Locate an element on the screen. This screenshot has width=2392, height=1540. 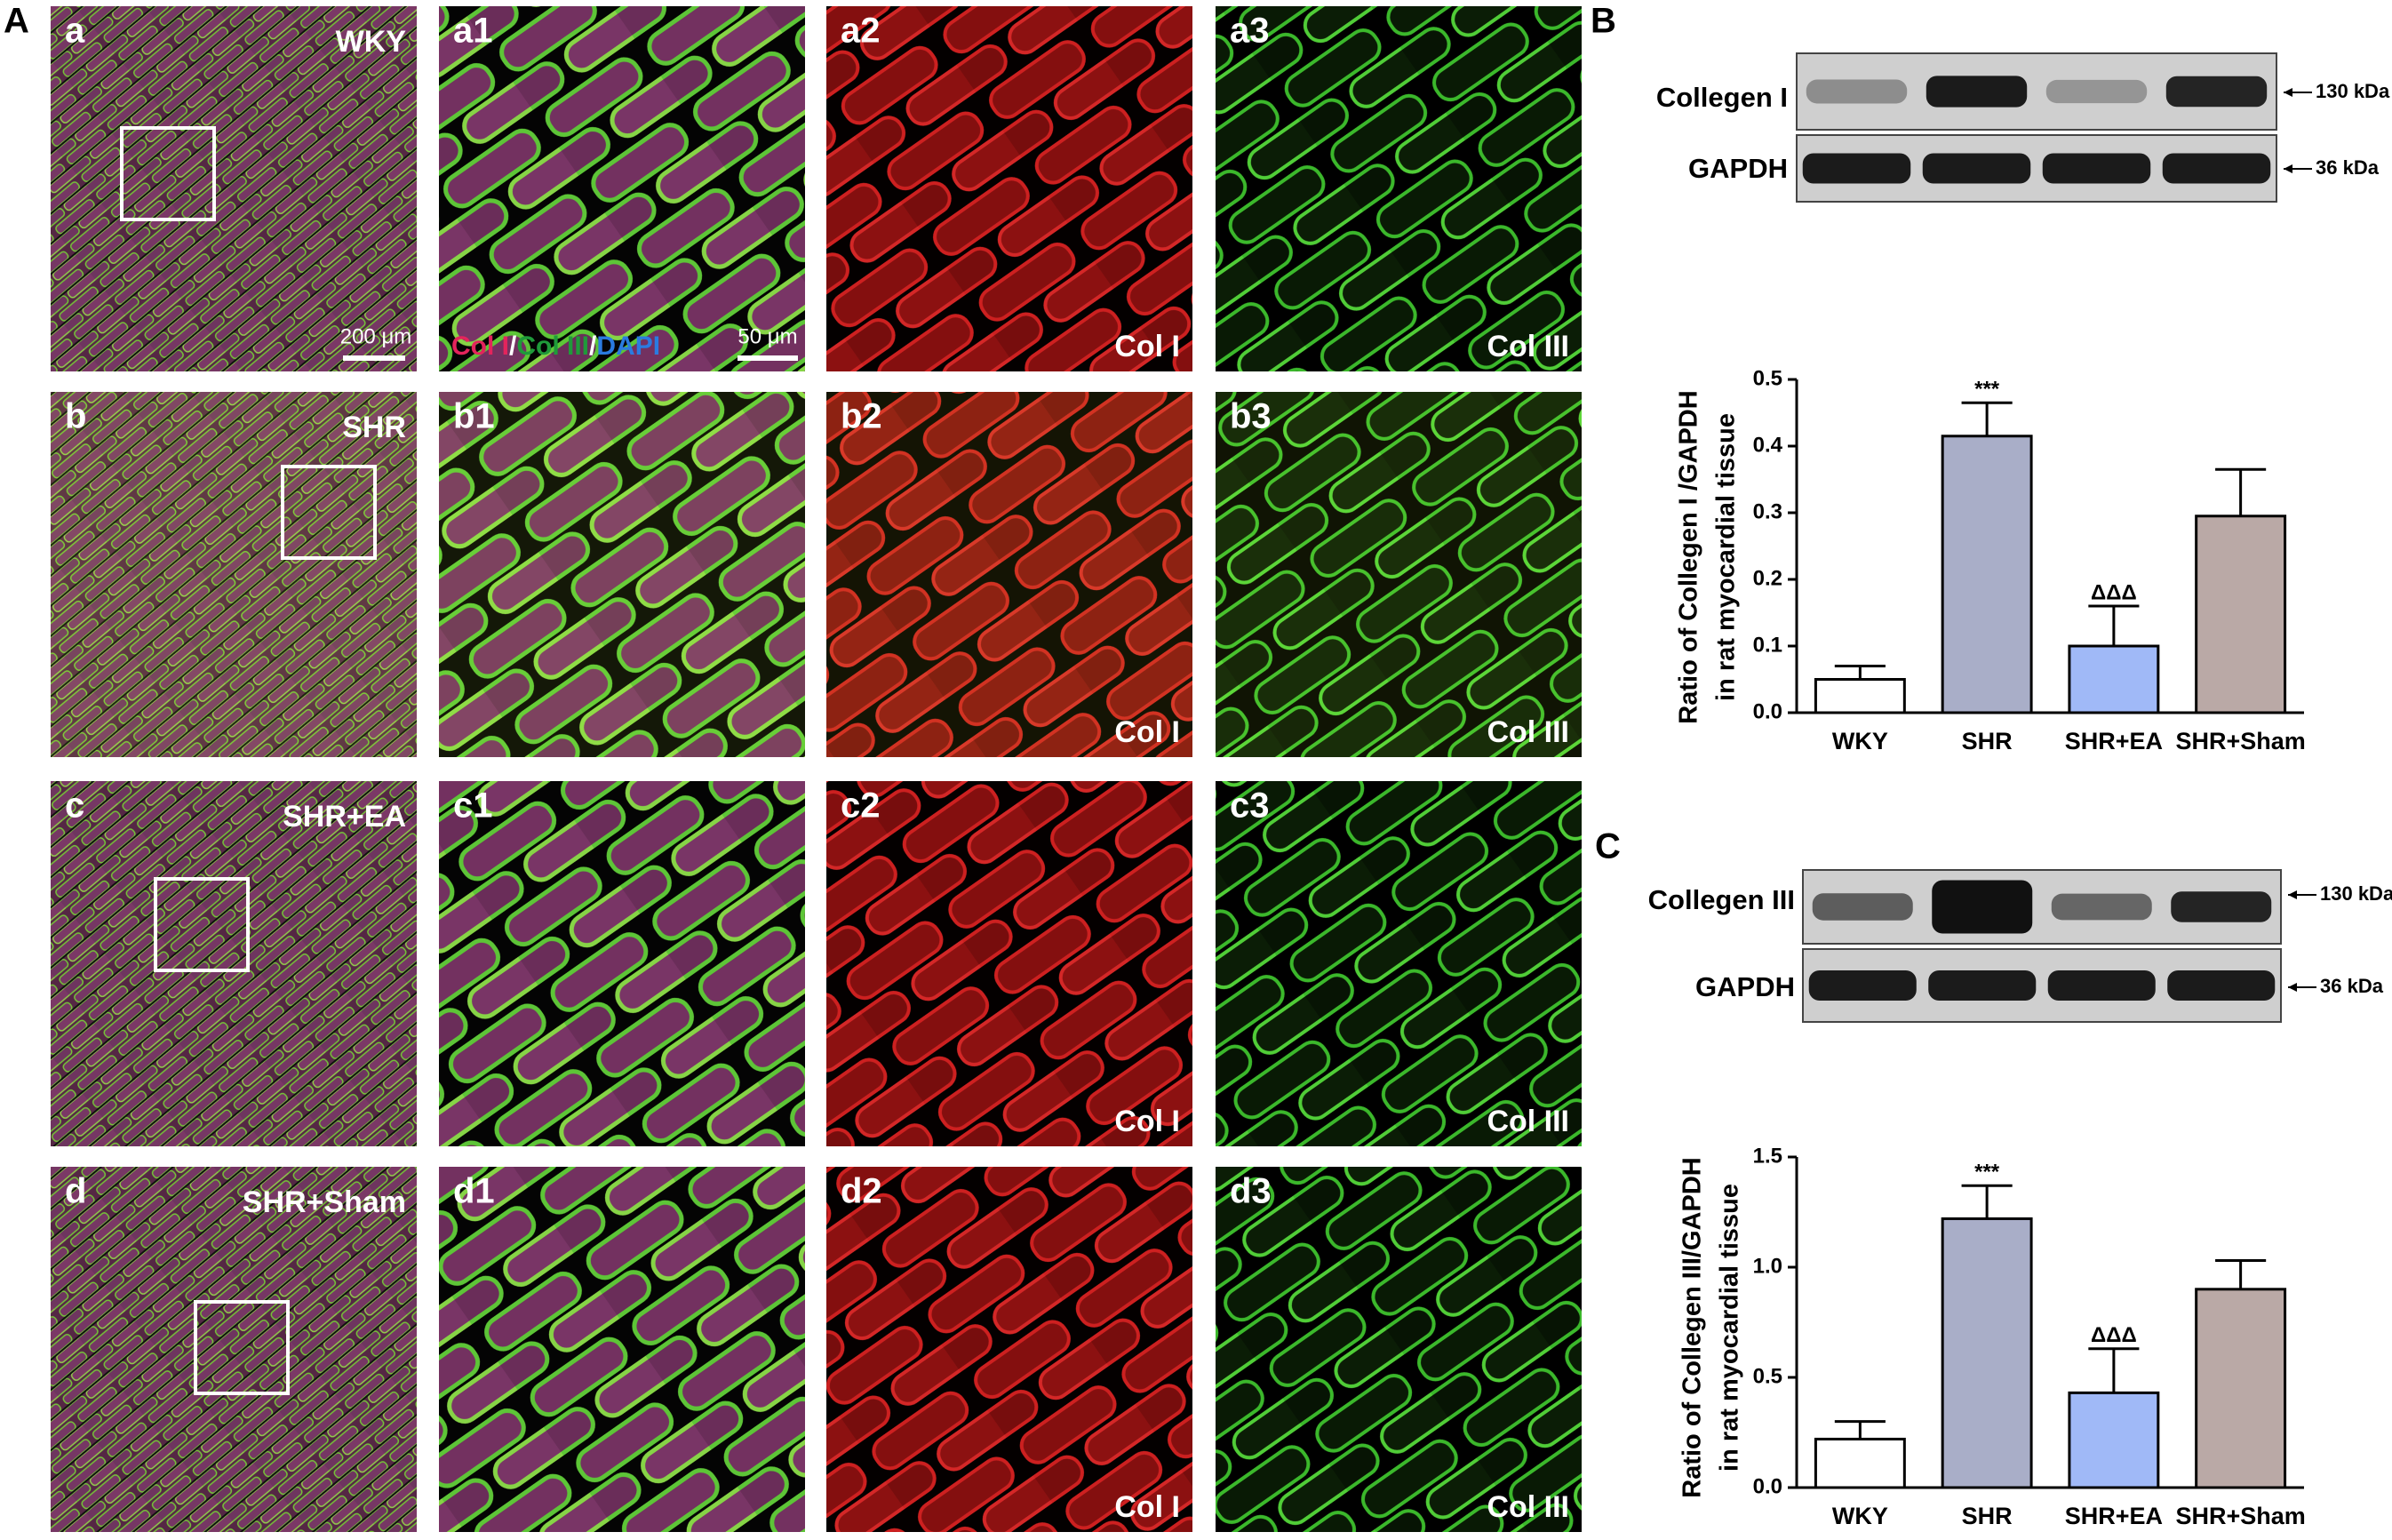
micrograph: a2 Col I is located at coordinates (1009, 188).